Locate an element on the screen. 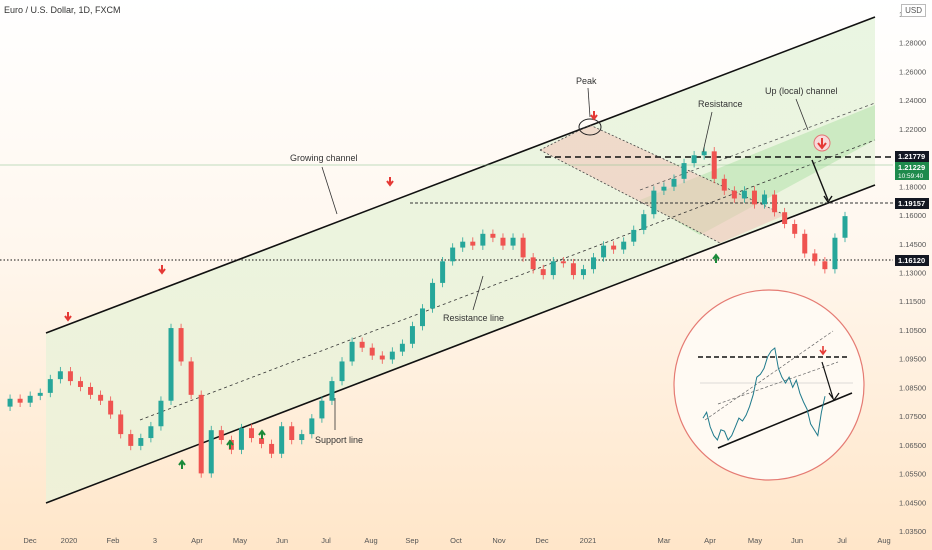 This screenshot has width=932, height=550. x-tick-label: Nov is located at coordinates (499, 540).